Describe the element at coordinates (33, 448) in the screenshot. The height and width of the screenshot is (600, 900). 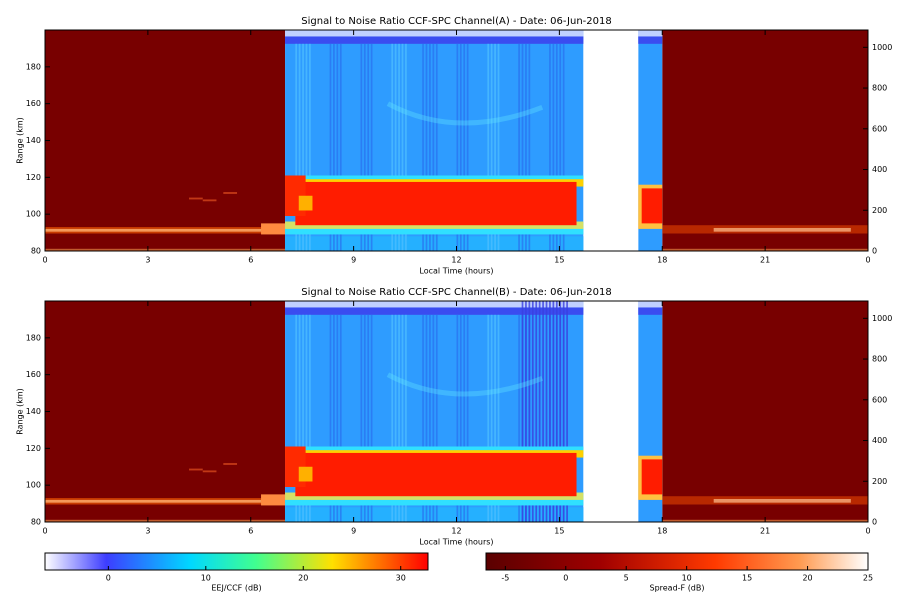
I see `y-tick-label: 120` at that location.